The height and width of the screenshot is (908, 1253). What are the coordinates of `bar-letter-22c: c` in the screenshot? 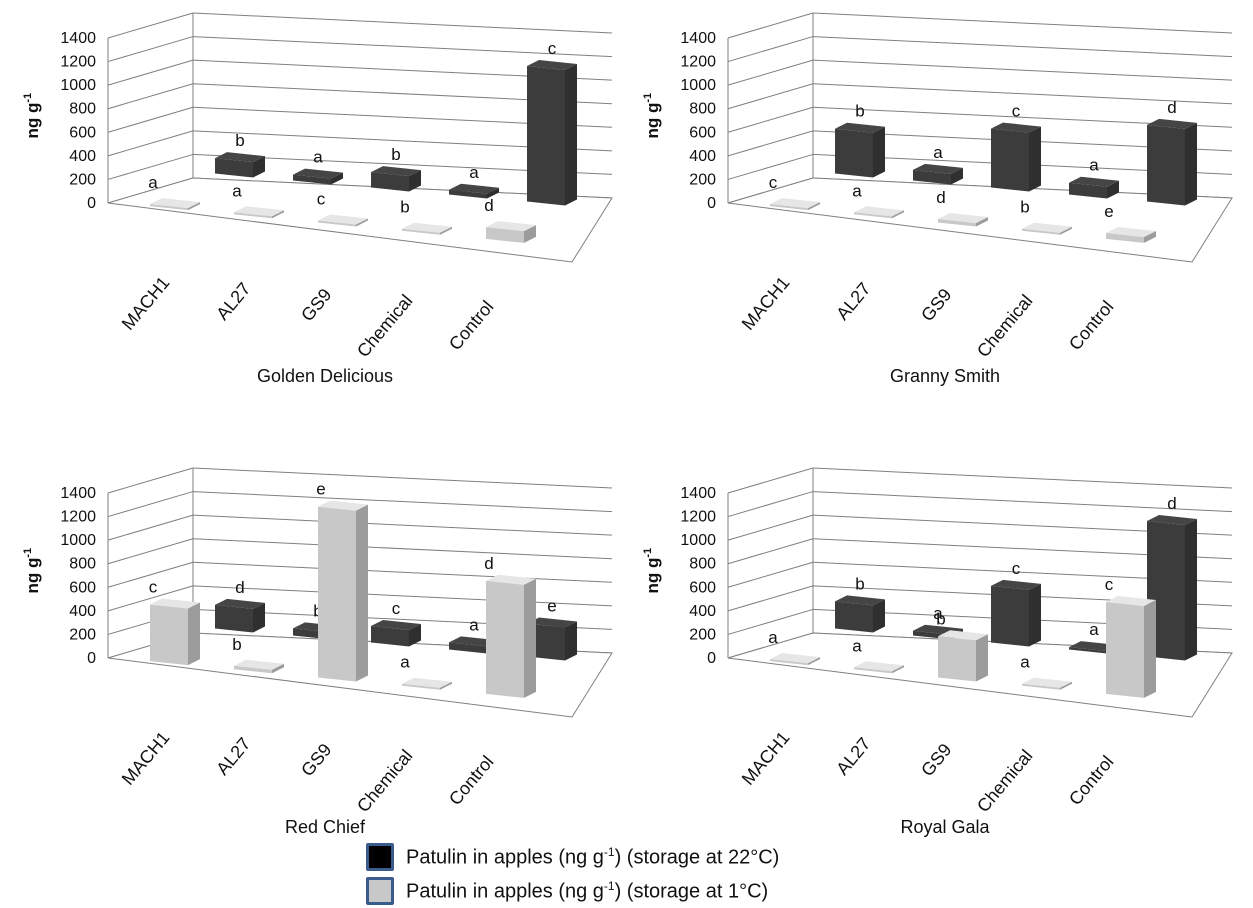 It's located at (1016, 111).